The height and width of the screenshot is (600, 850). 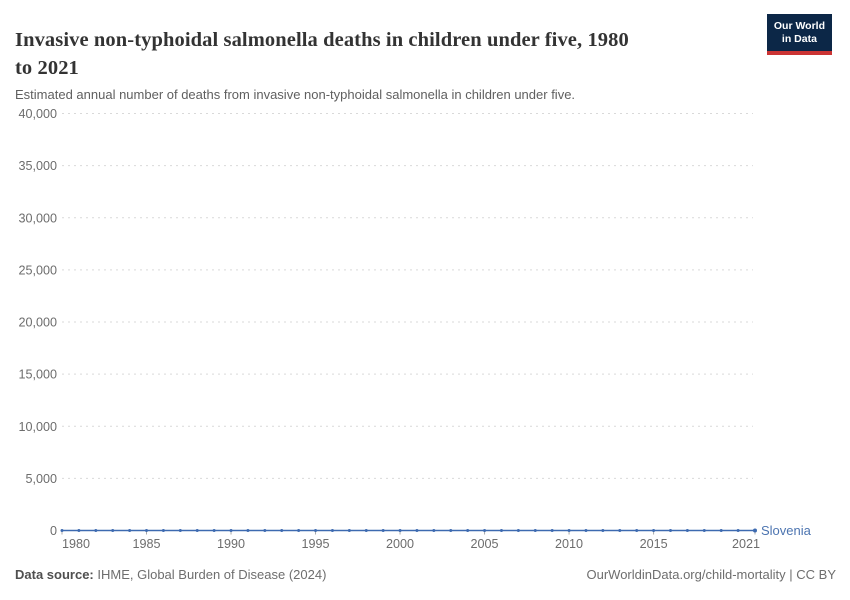 I want to click on owid-logo: Our World in Data, so click(x=799, y=34).